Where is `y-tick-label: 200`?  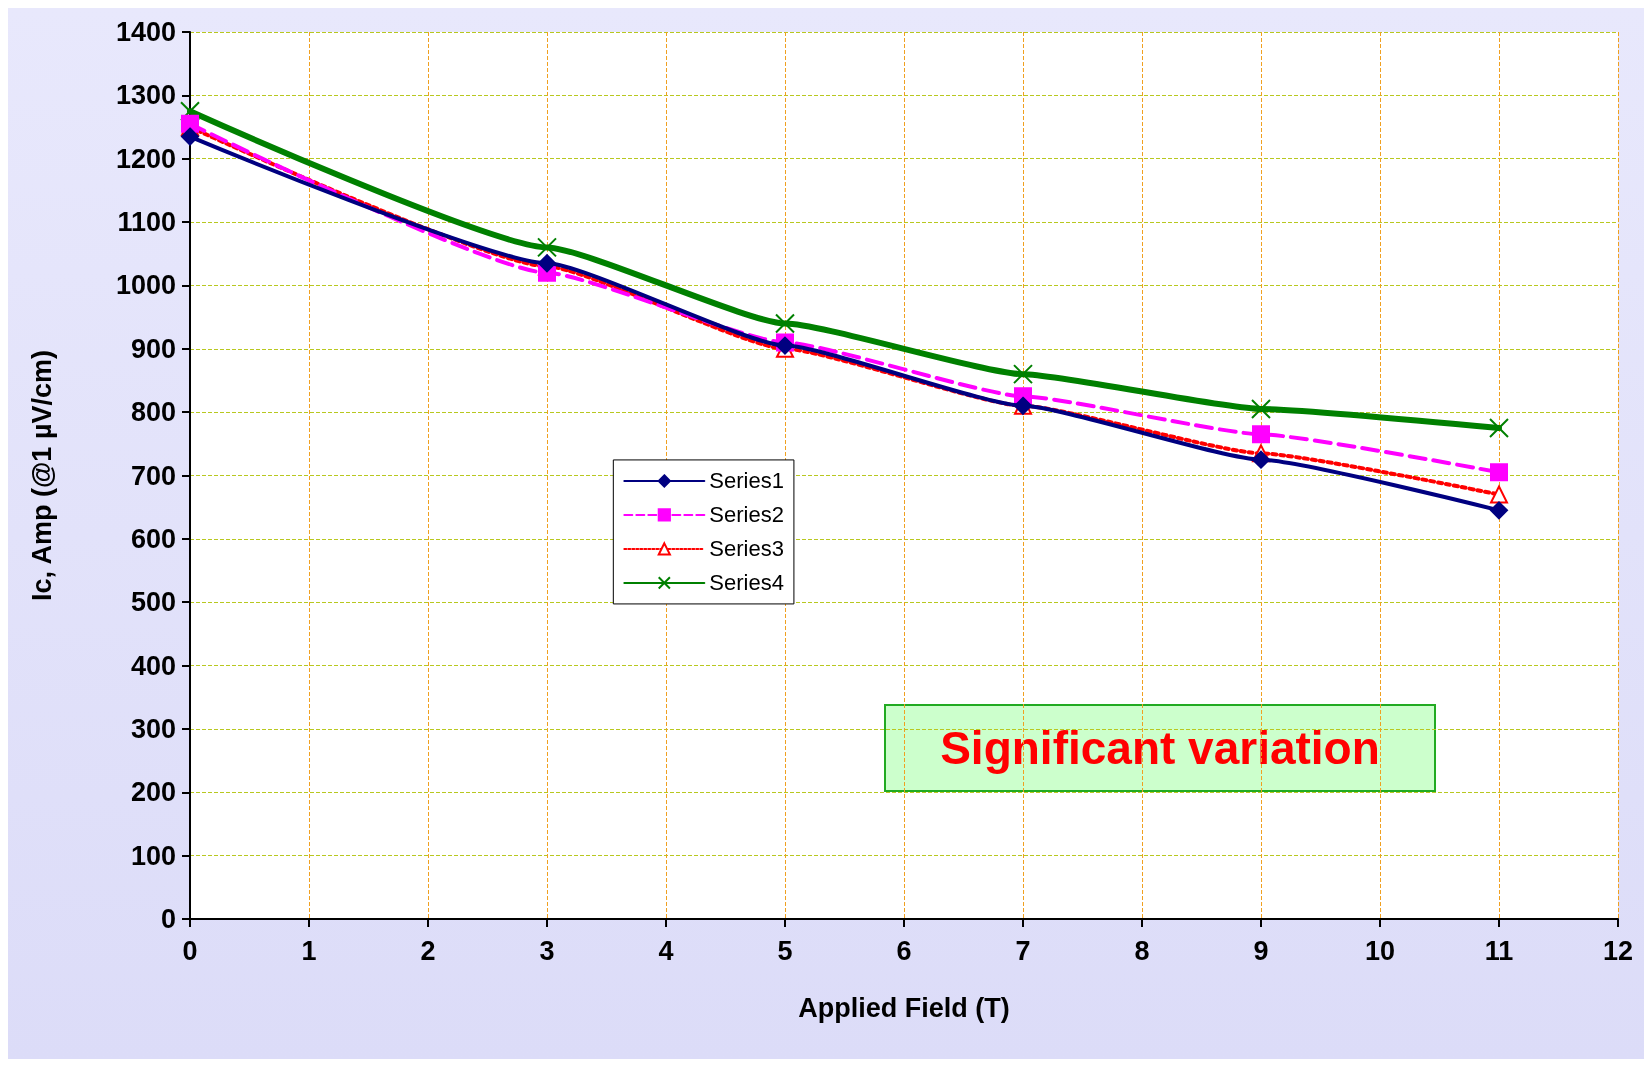 y-tick-label: 200 is located at coordinates (153, 792).